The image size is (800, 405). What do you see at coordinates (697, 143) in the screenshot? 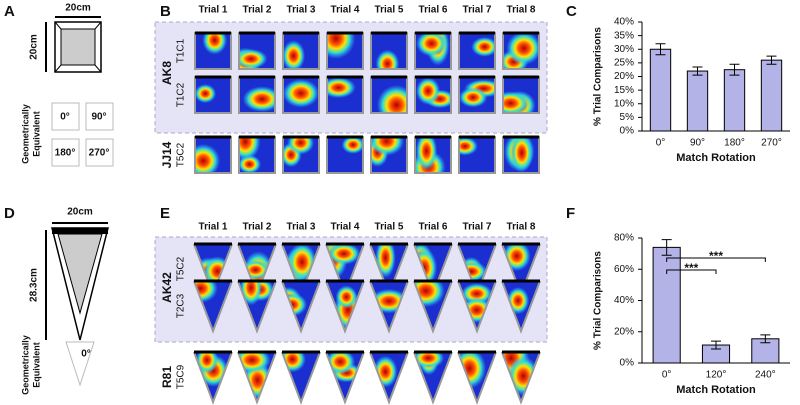
I see `x-tick-label: 90°` at bounding box center [697, 143].